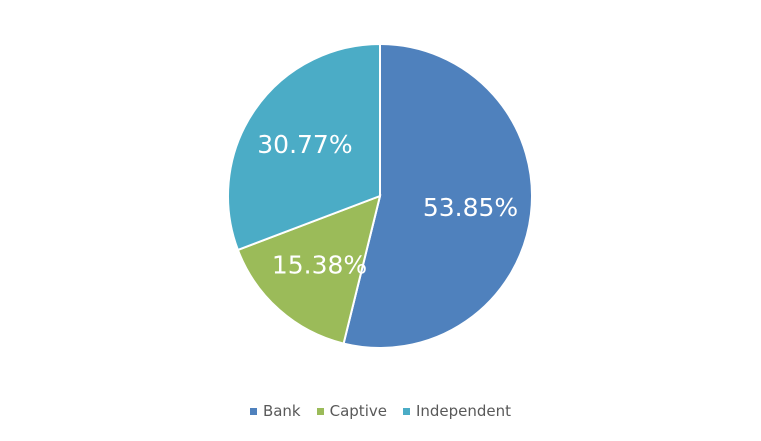 The width and height of the screenshot is (761, 441). I want to click on data-label-bank: 53.85%, so click(470, 207).